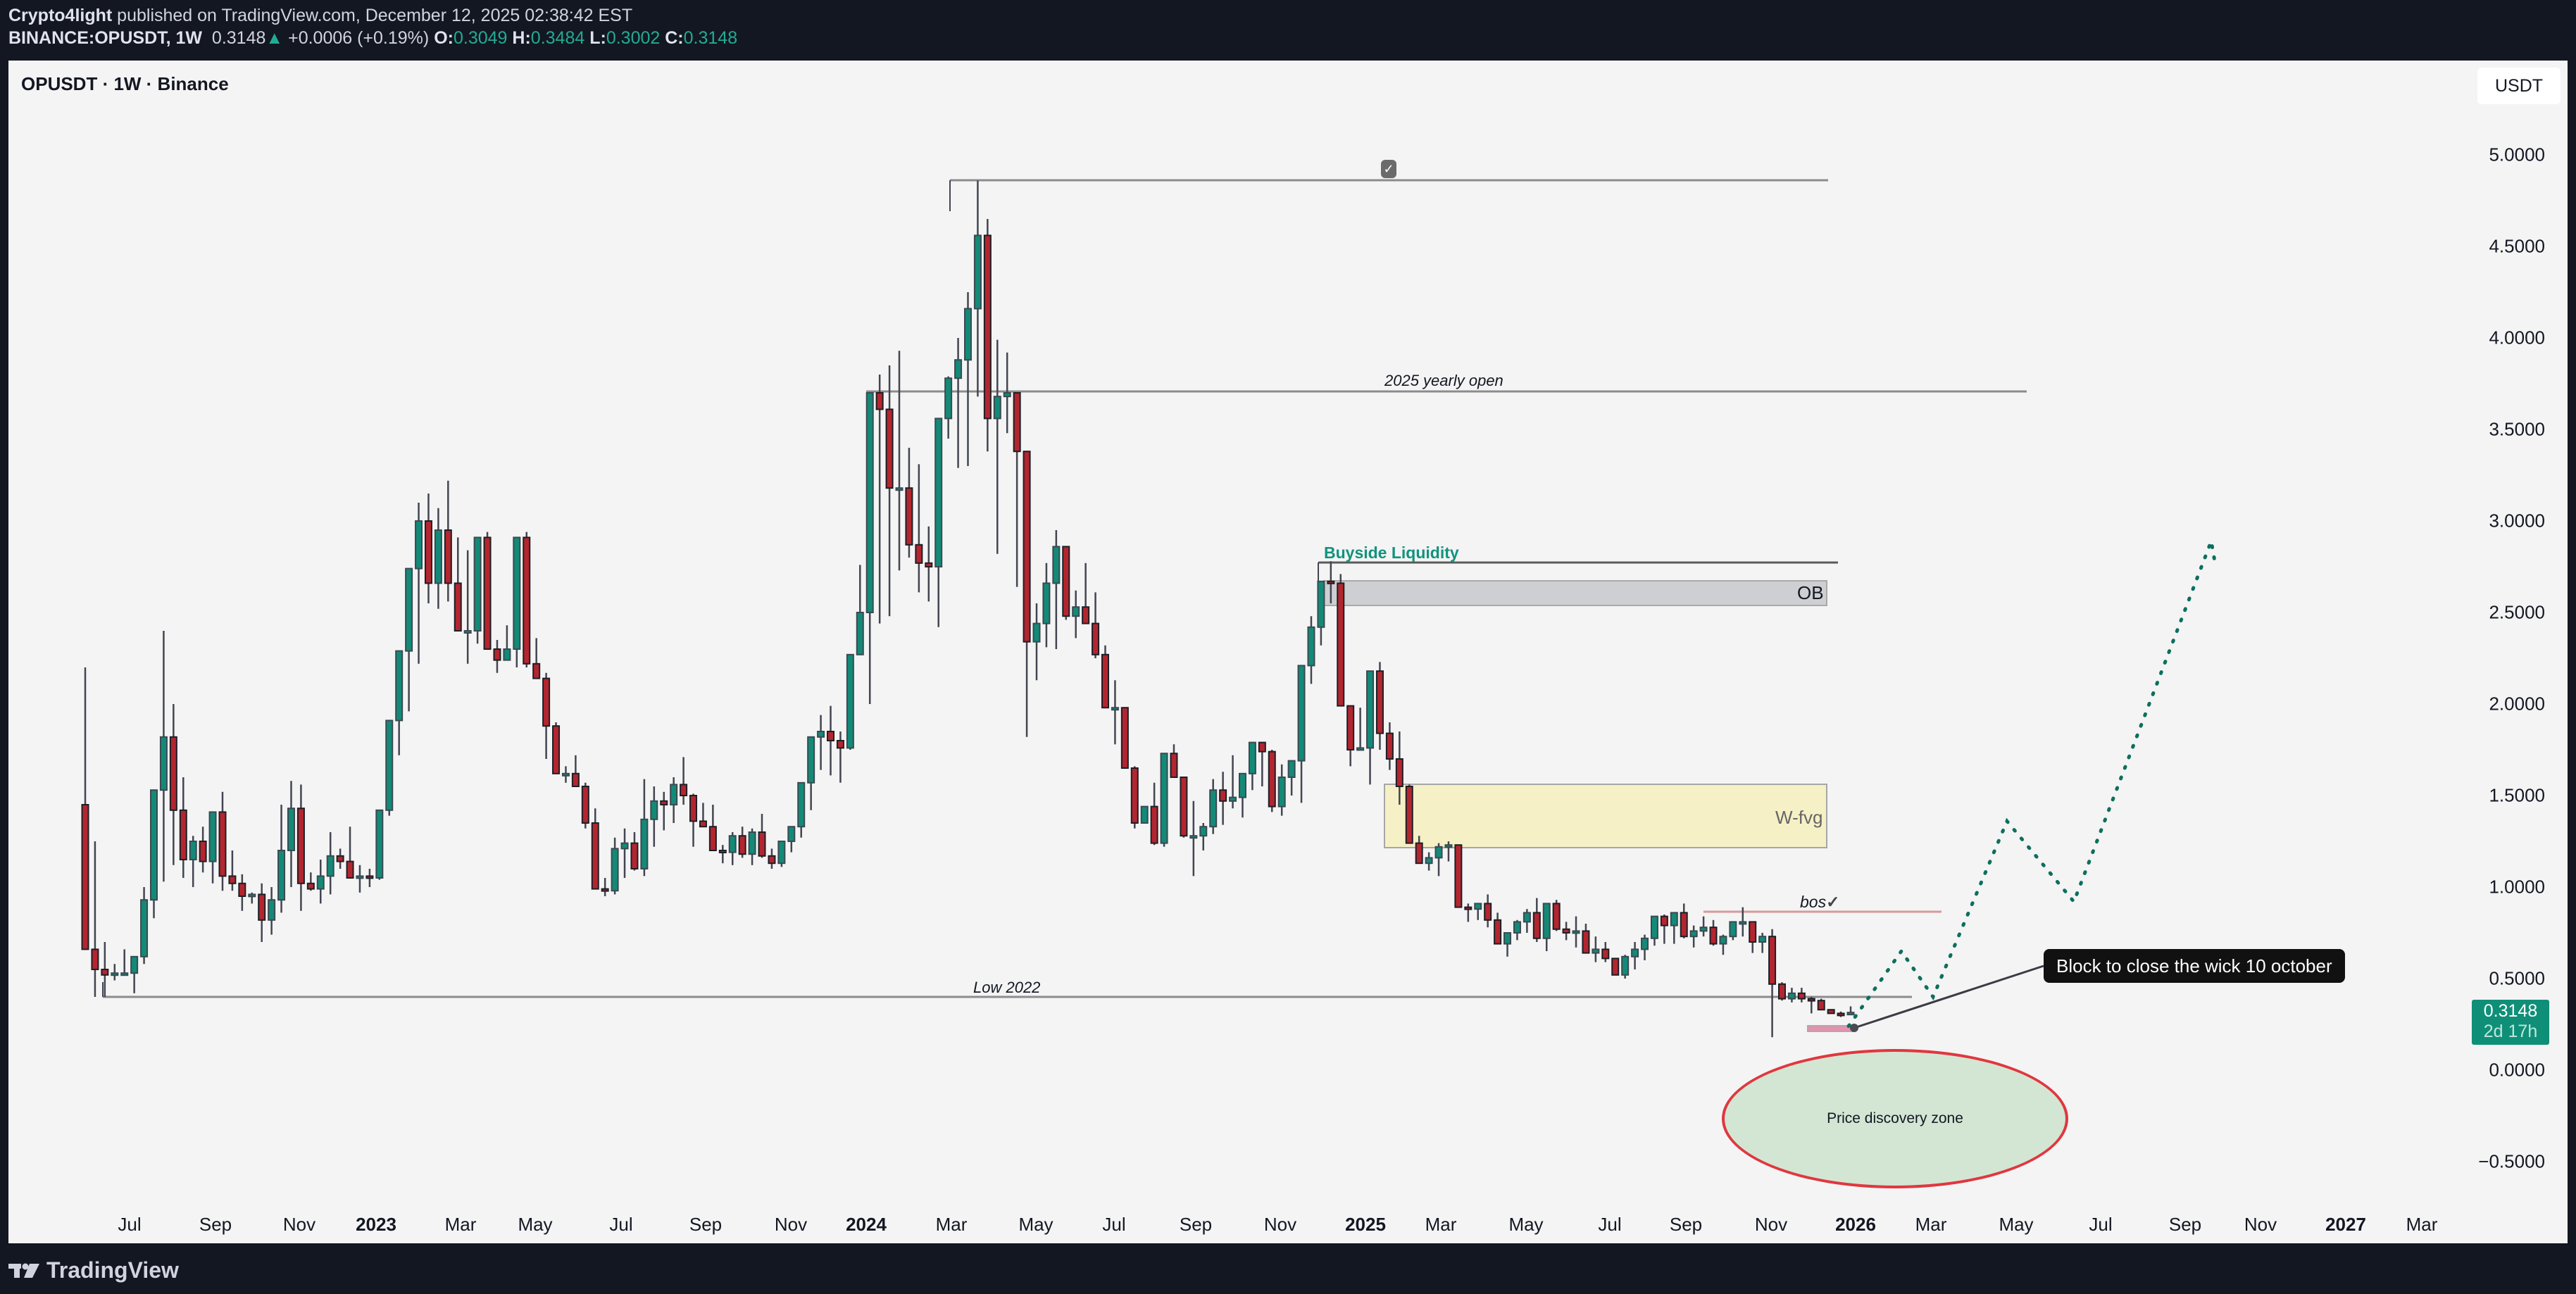 The height and width of the screenshot is (1294, 2576). I want to click on wick-block-zone, so click(1830, 1028).